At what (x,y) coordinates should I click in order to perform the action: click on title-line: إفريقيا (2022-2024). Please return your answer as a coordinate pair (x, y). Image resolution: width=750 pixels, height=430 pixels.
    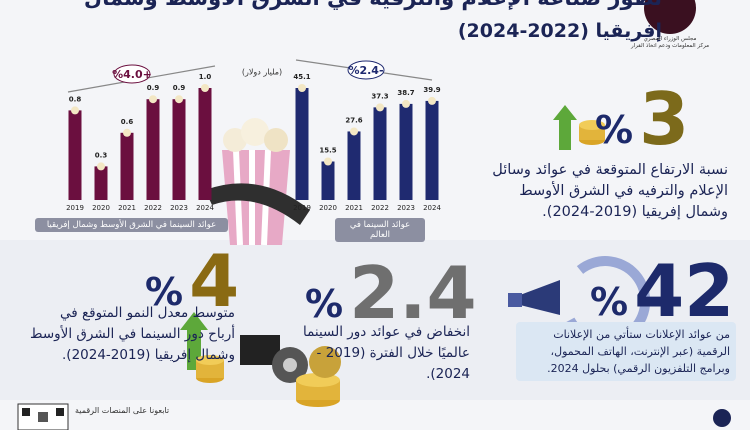
    Looking at the image, I should click on (559, 31).